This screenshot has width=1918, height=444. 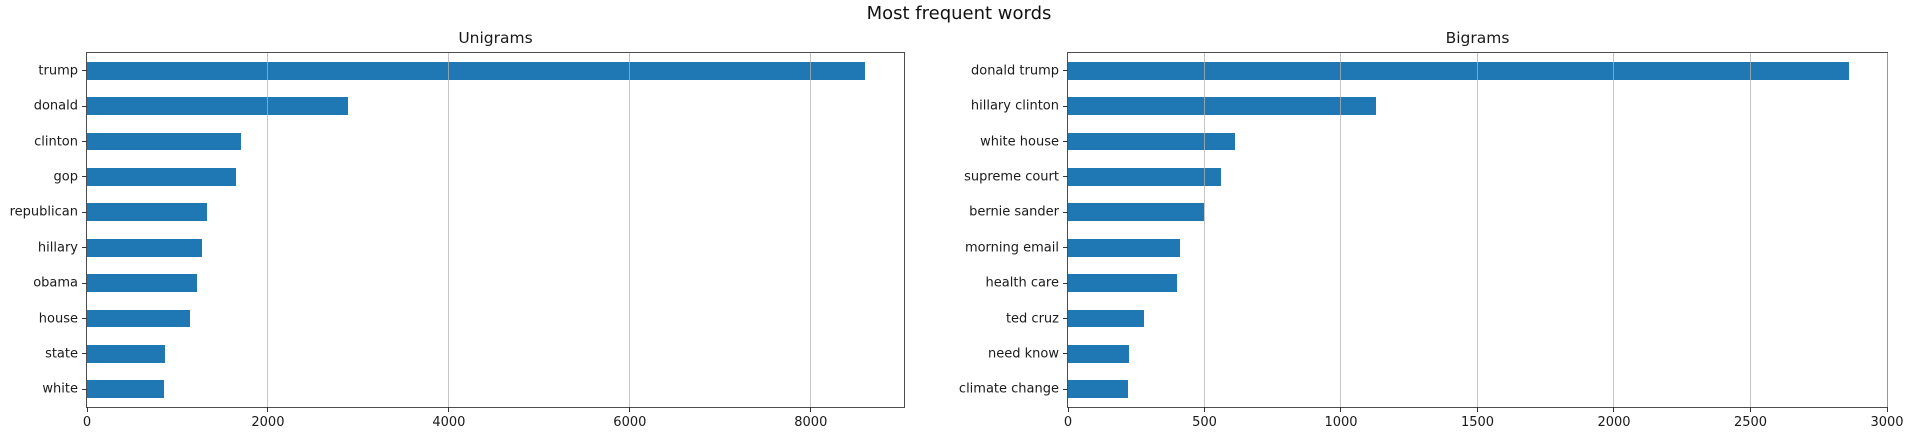 I want to click on y-tick-label: supreme court, so click(x=1011, y=177).